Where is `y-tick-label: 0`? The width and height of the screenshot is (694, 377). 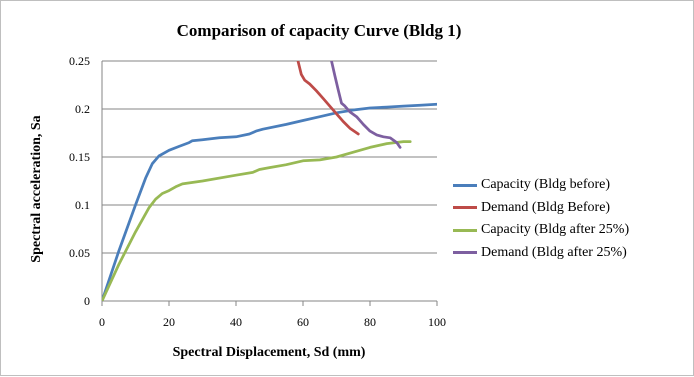 y-tick-label: 0 is located at coordinates (87, 301).